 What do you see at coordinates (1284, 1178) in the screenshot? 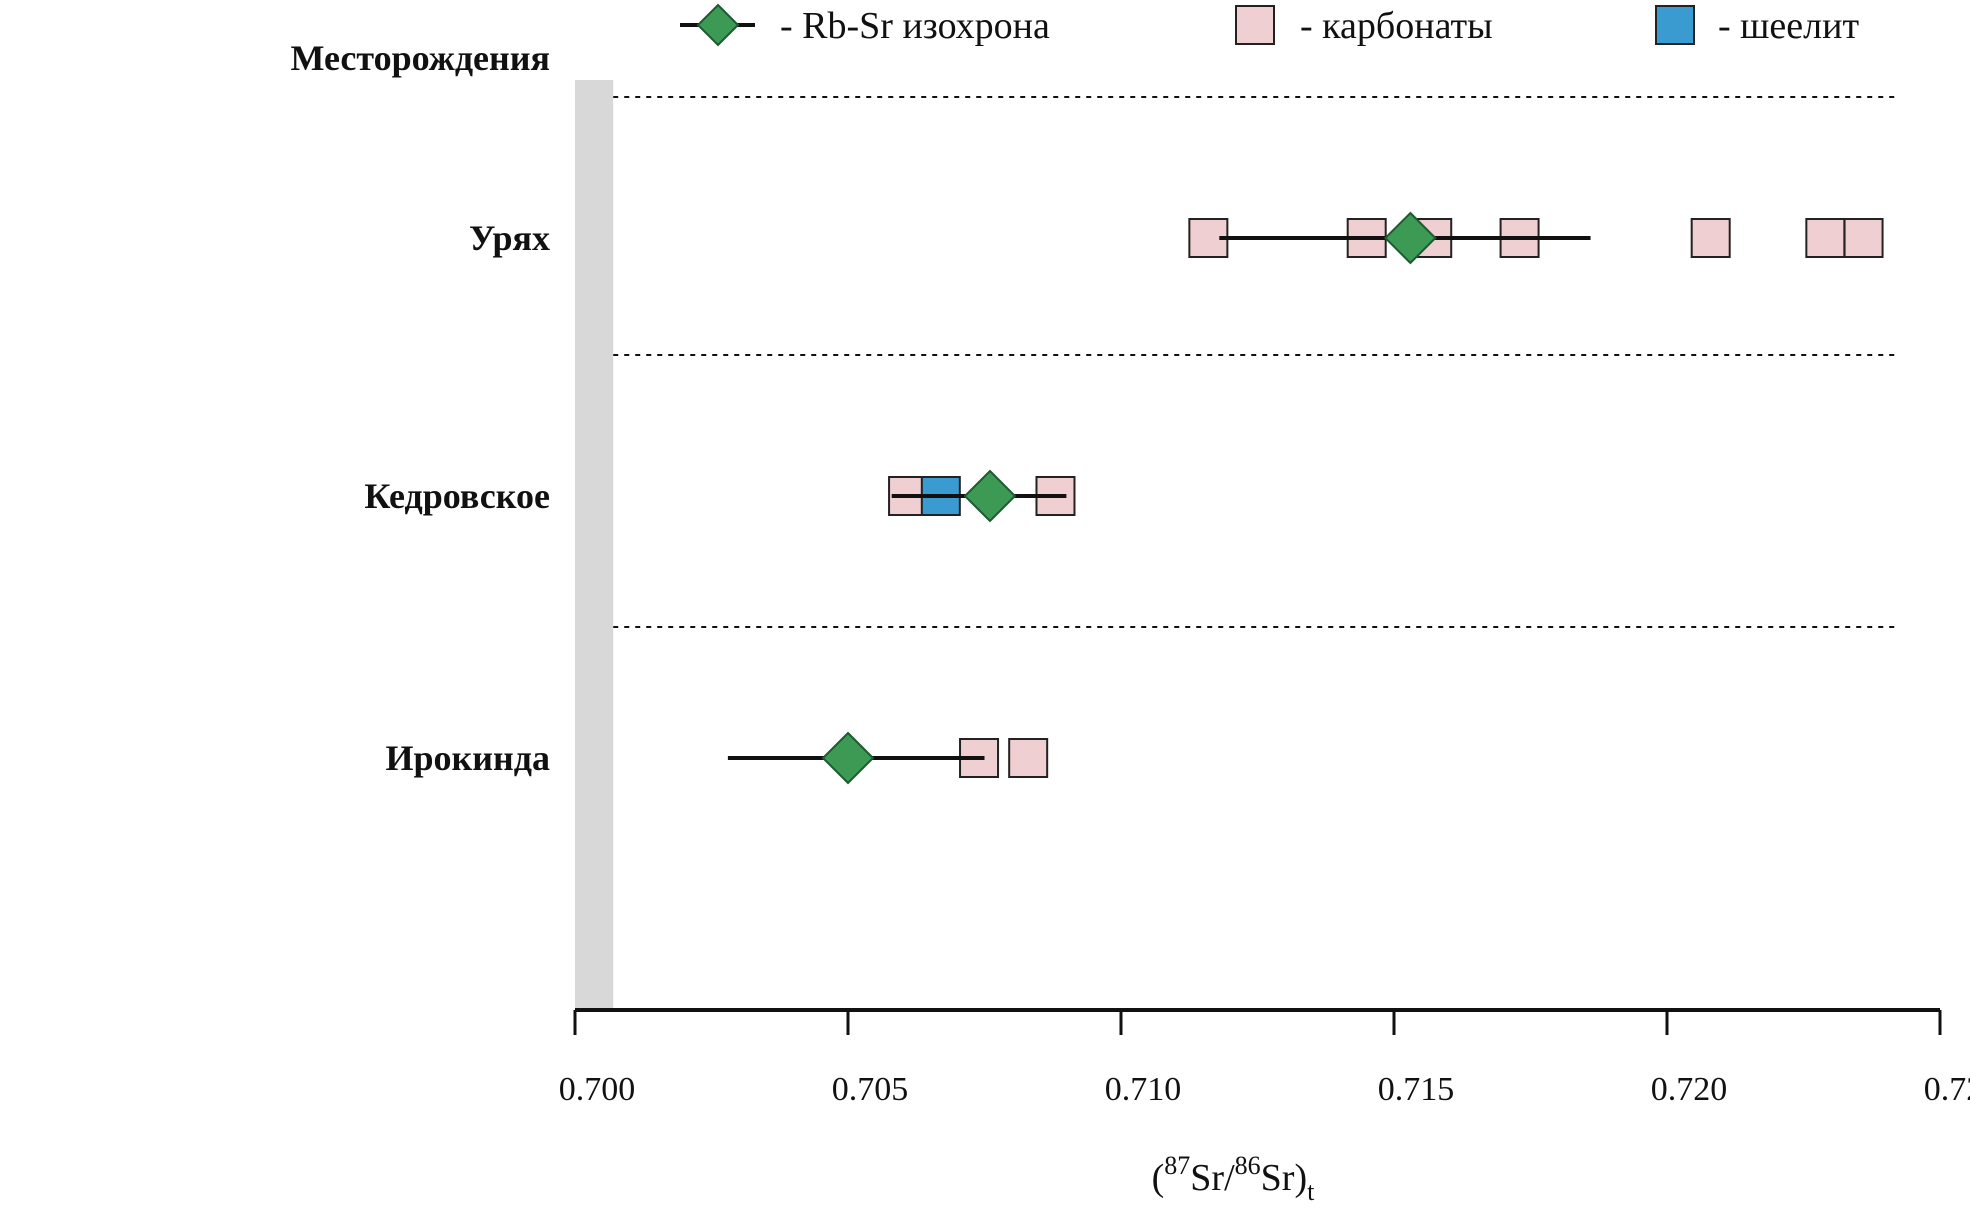
I see `x-axis-label-sr2: Sr)` at bounding box center [1284, 1178].